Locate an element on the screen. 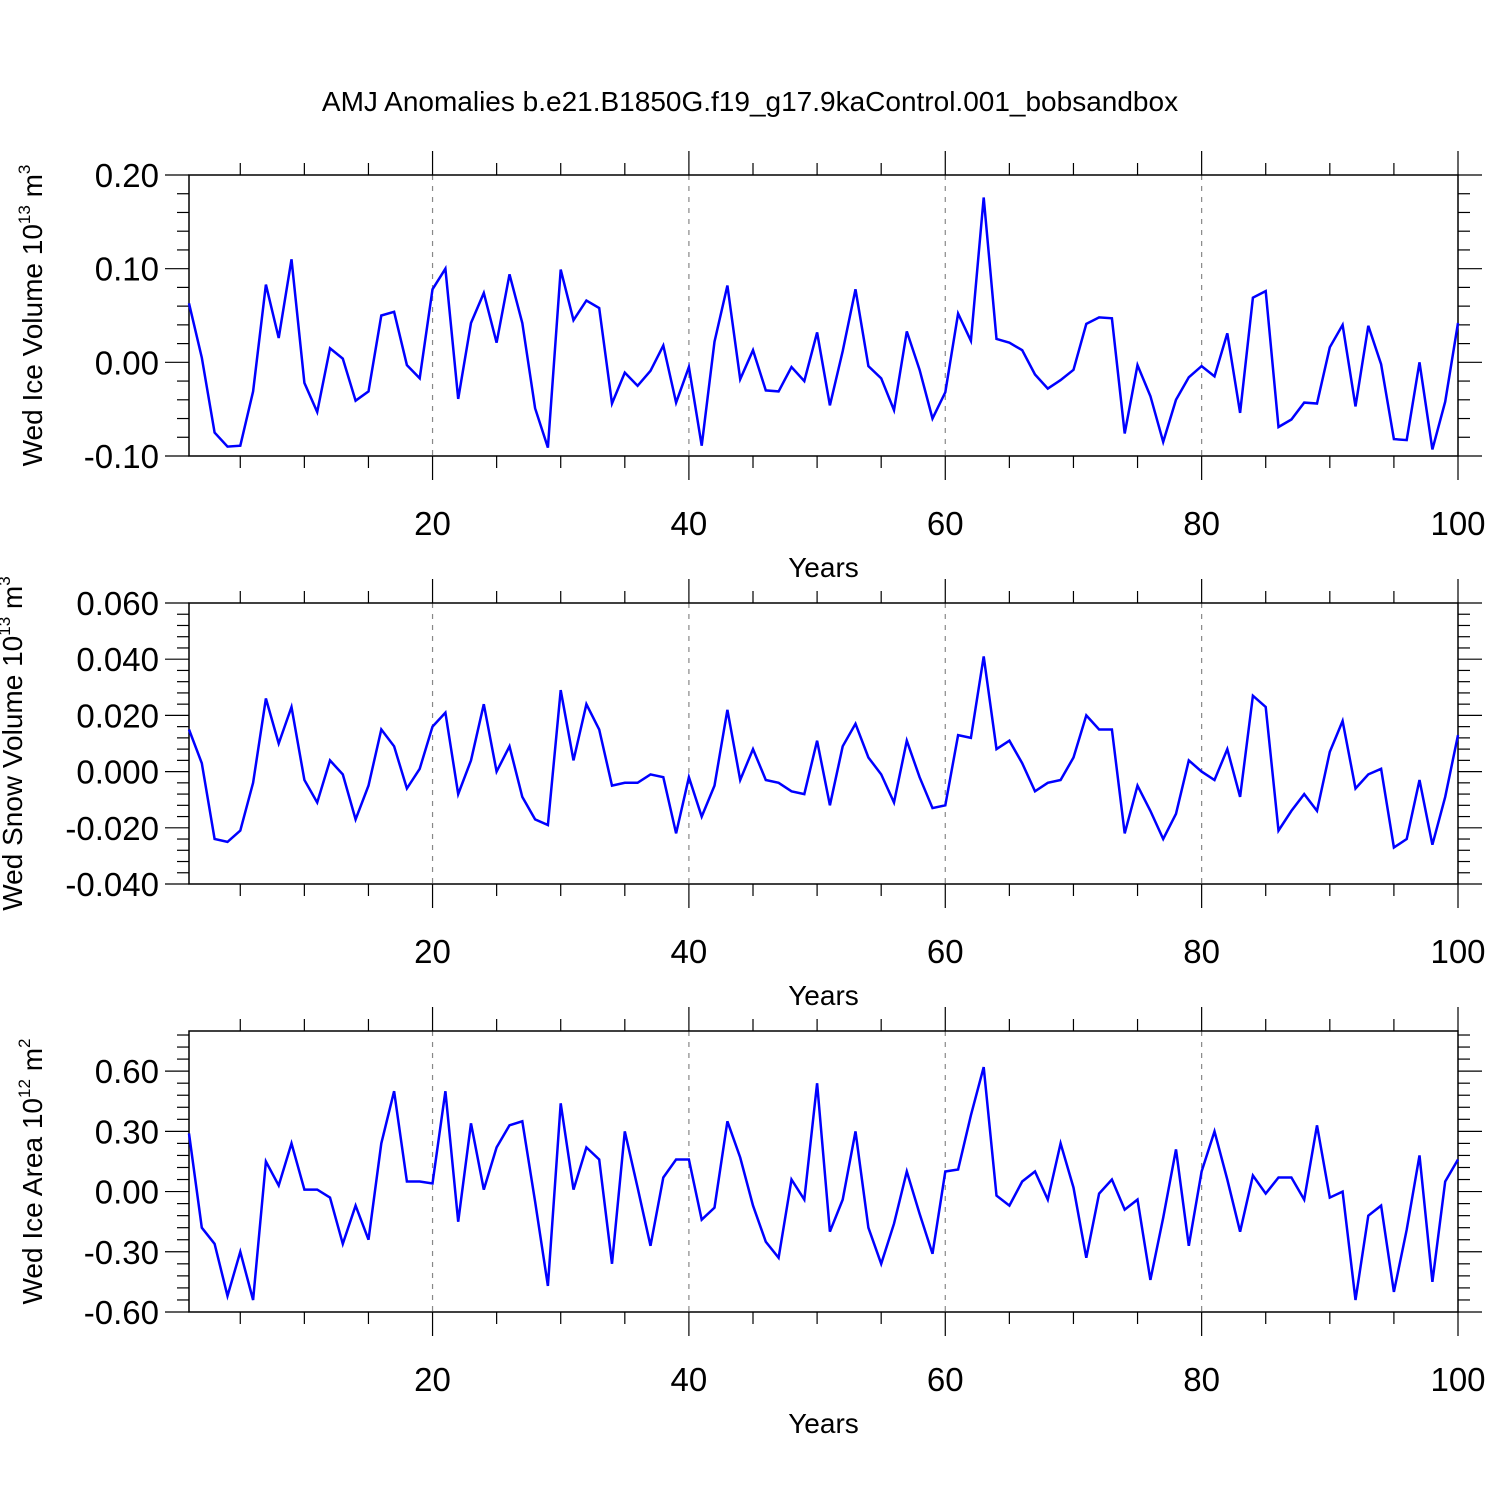  y-tick-label: 0.040 is located at coordinates (117, 659).